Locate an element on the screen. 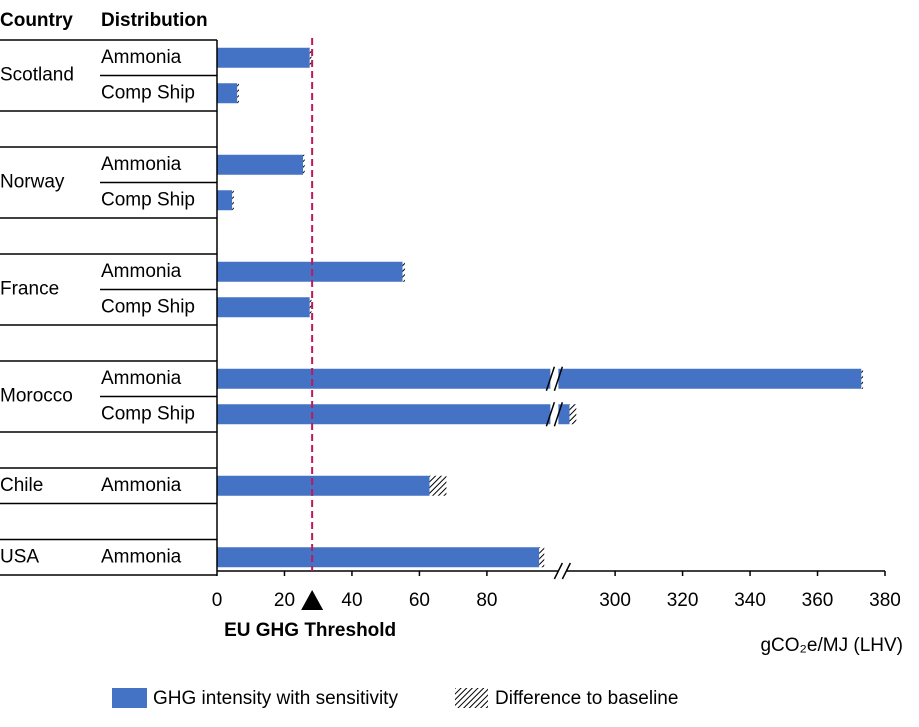  column-header: Distribution is located at coordinates (154, 20).